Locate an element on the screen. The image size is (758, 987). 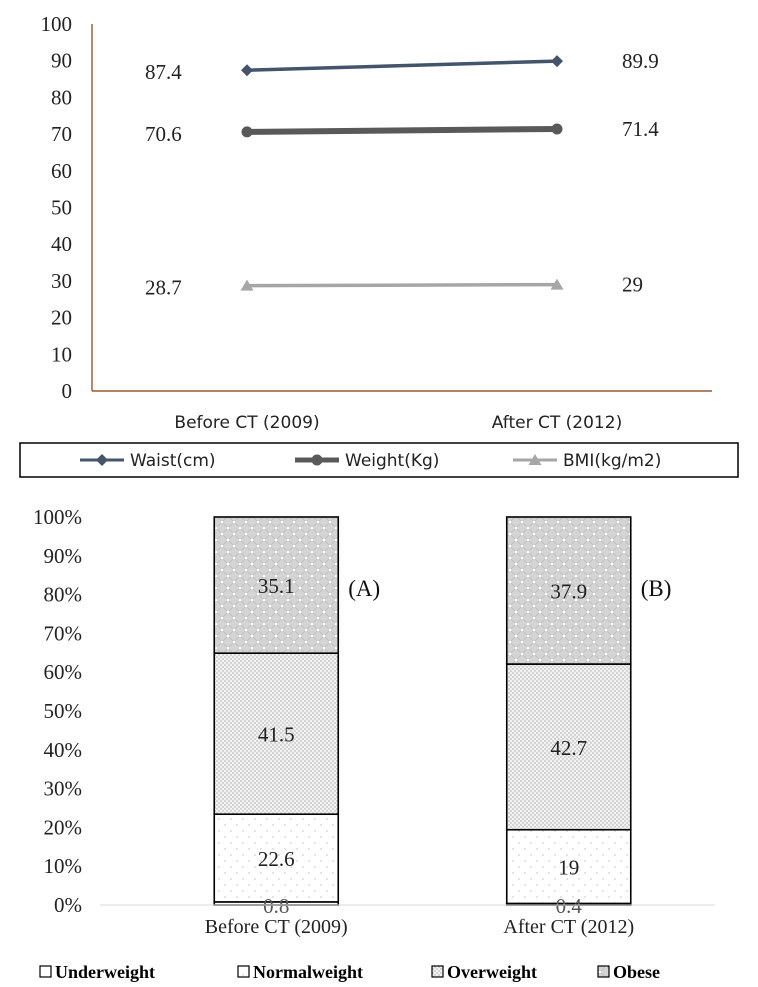
legend-label: Normalweight is located at coordinates (308, 972).